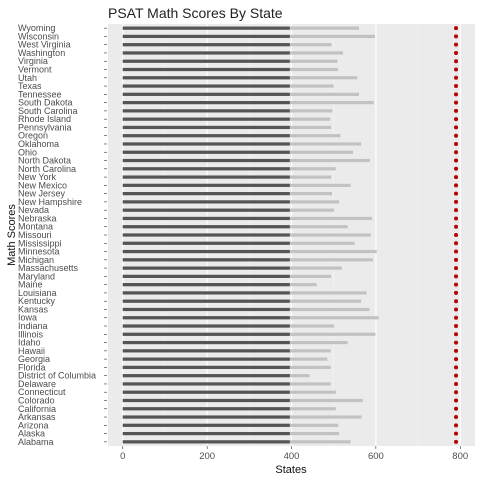 The height and width of the screenshot is (480, 480). I want to click on y-tick-label: Washington, so click(41, 53).